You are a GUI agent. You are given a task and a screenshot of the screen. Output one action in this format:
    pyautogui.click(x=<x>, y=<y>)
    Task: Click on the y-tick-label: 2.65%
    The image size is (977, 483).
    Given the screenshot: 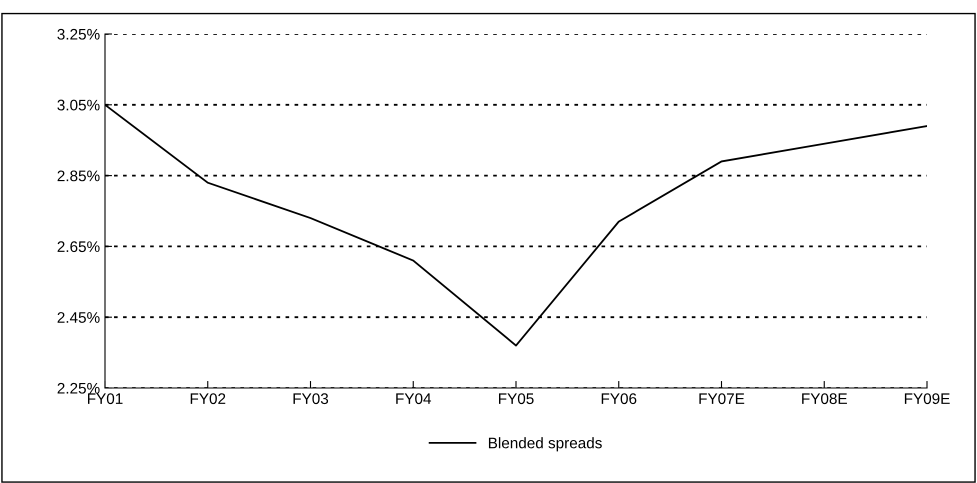 What is the action you would take?
    pyautogui.click(x=79, y=246)
    